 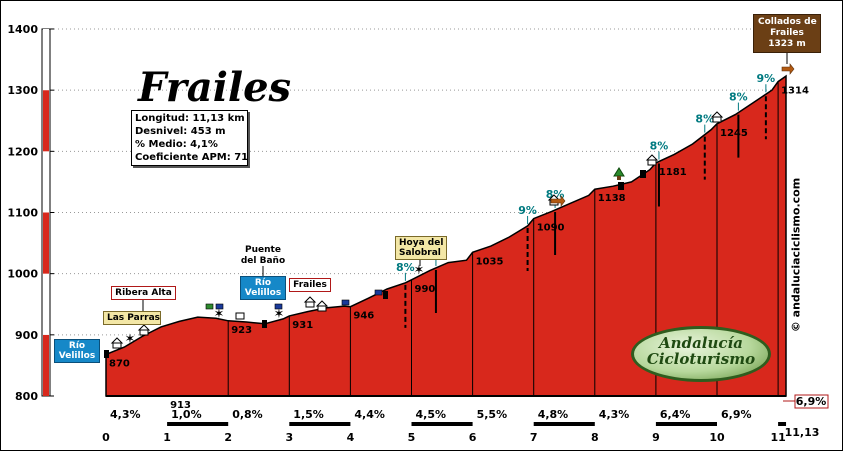 What do you see at coordinates (795, 91) in the screenshot?
I see `km-altitude-label: 1314` at bounding box center [795, 91].